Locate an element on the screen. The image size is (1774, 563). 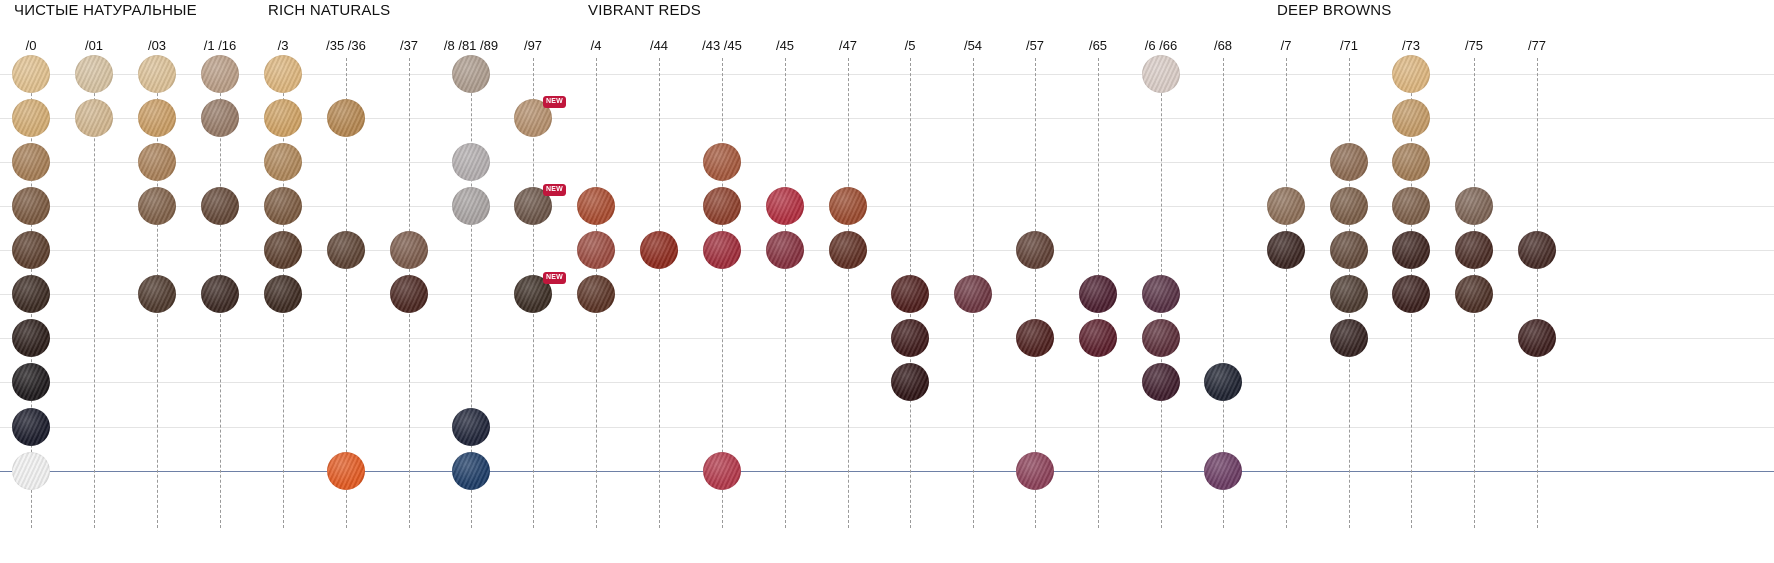
column-label: /44 is located at coordinates (659, 45).